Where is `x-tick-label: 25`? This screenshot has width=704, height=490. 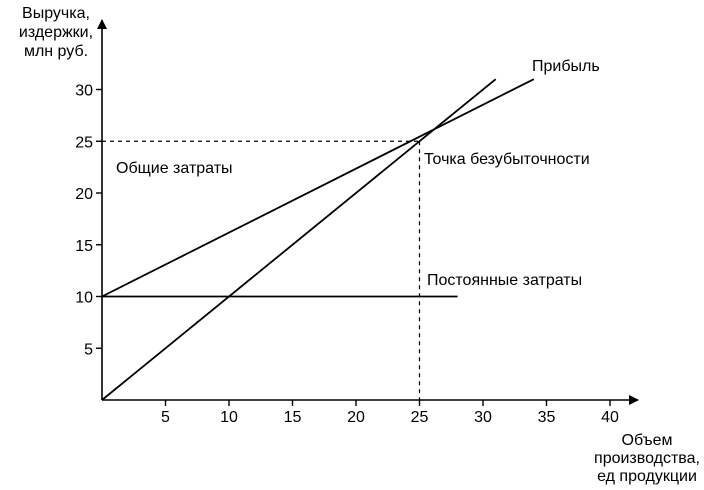
x-tick-label: 25 is located at coordinates (420, 417).